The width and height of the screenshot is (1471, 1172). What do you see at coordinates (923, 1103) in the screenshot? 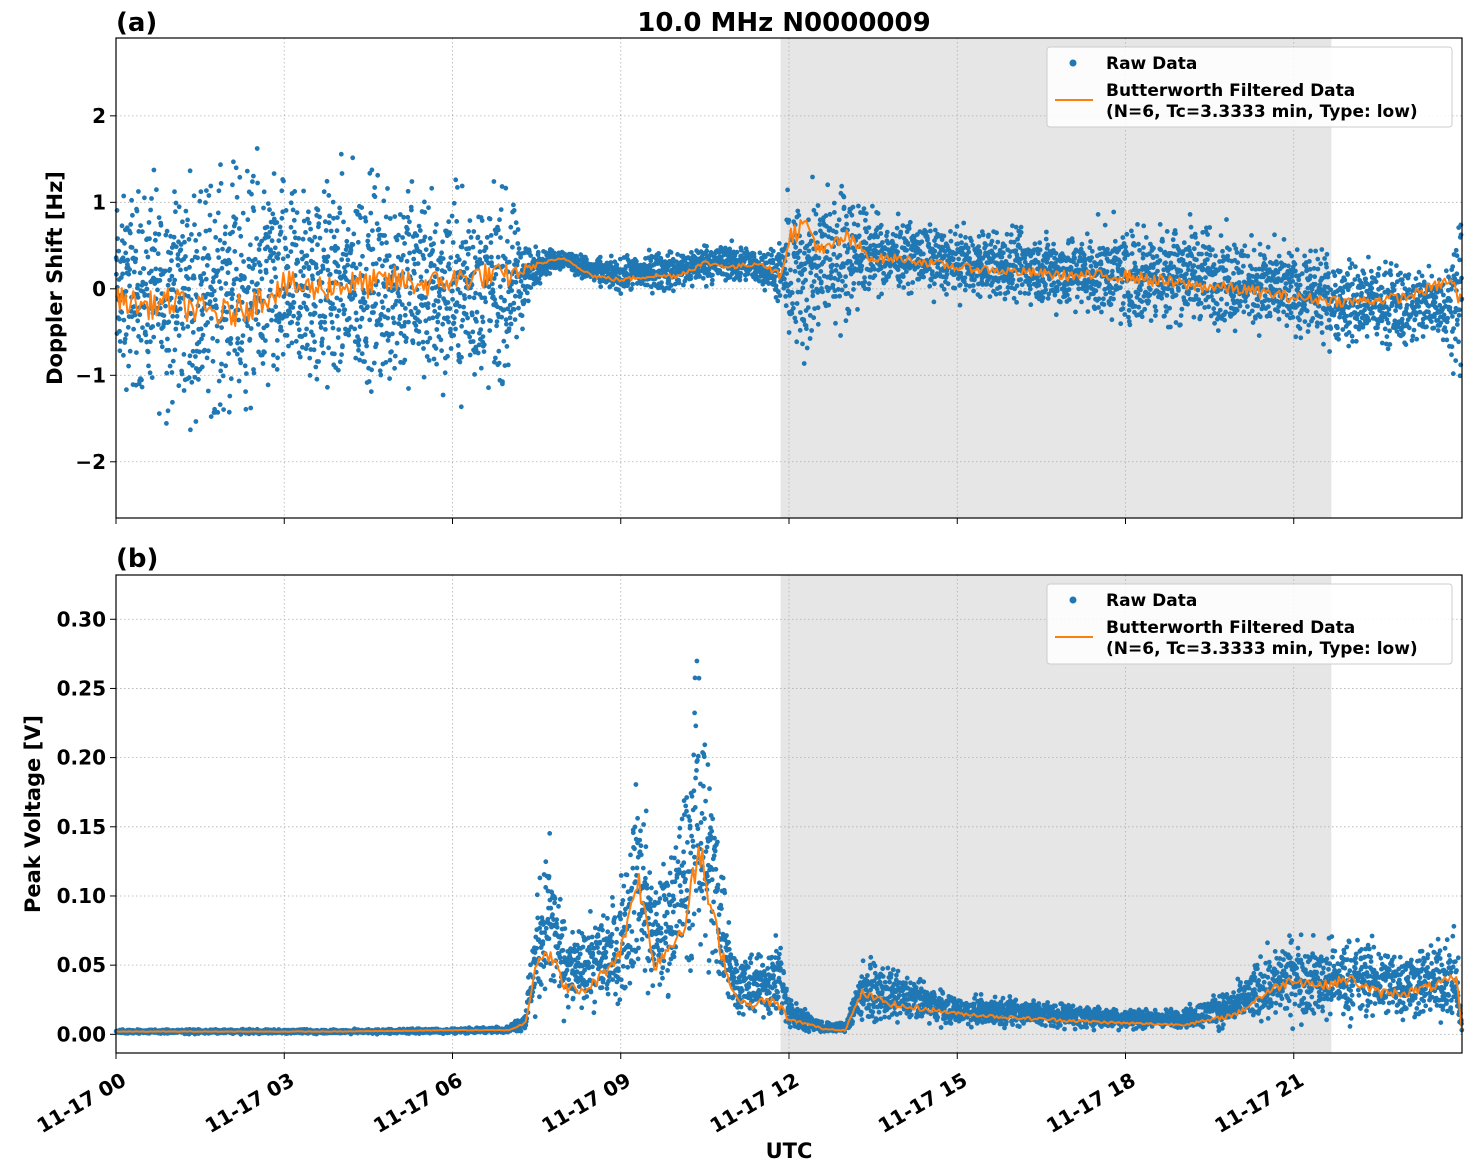
I see `x-tick-label: 11-17 15` at bounding box center [923, 1103].